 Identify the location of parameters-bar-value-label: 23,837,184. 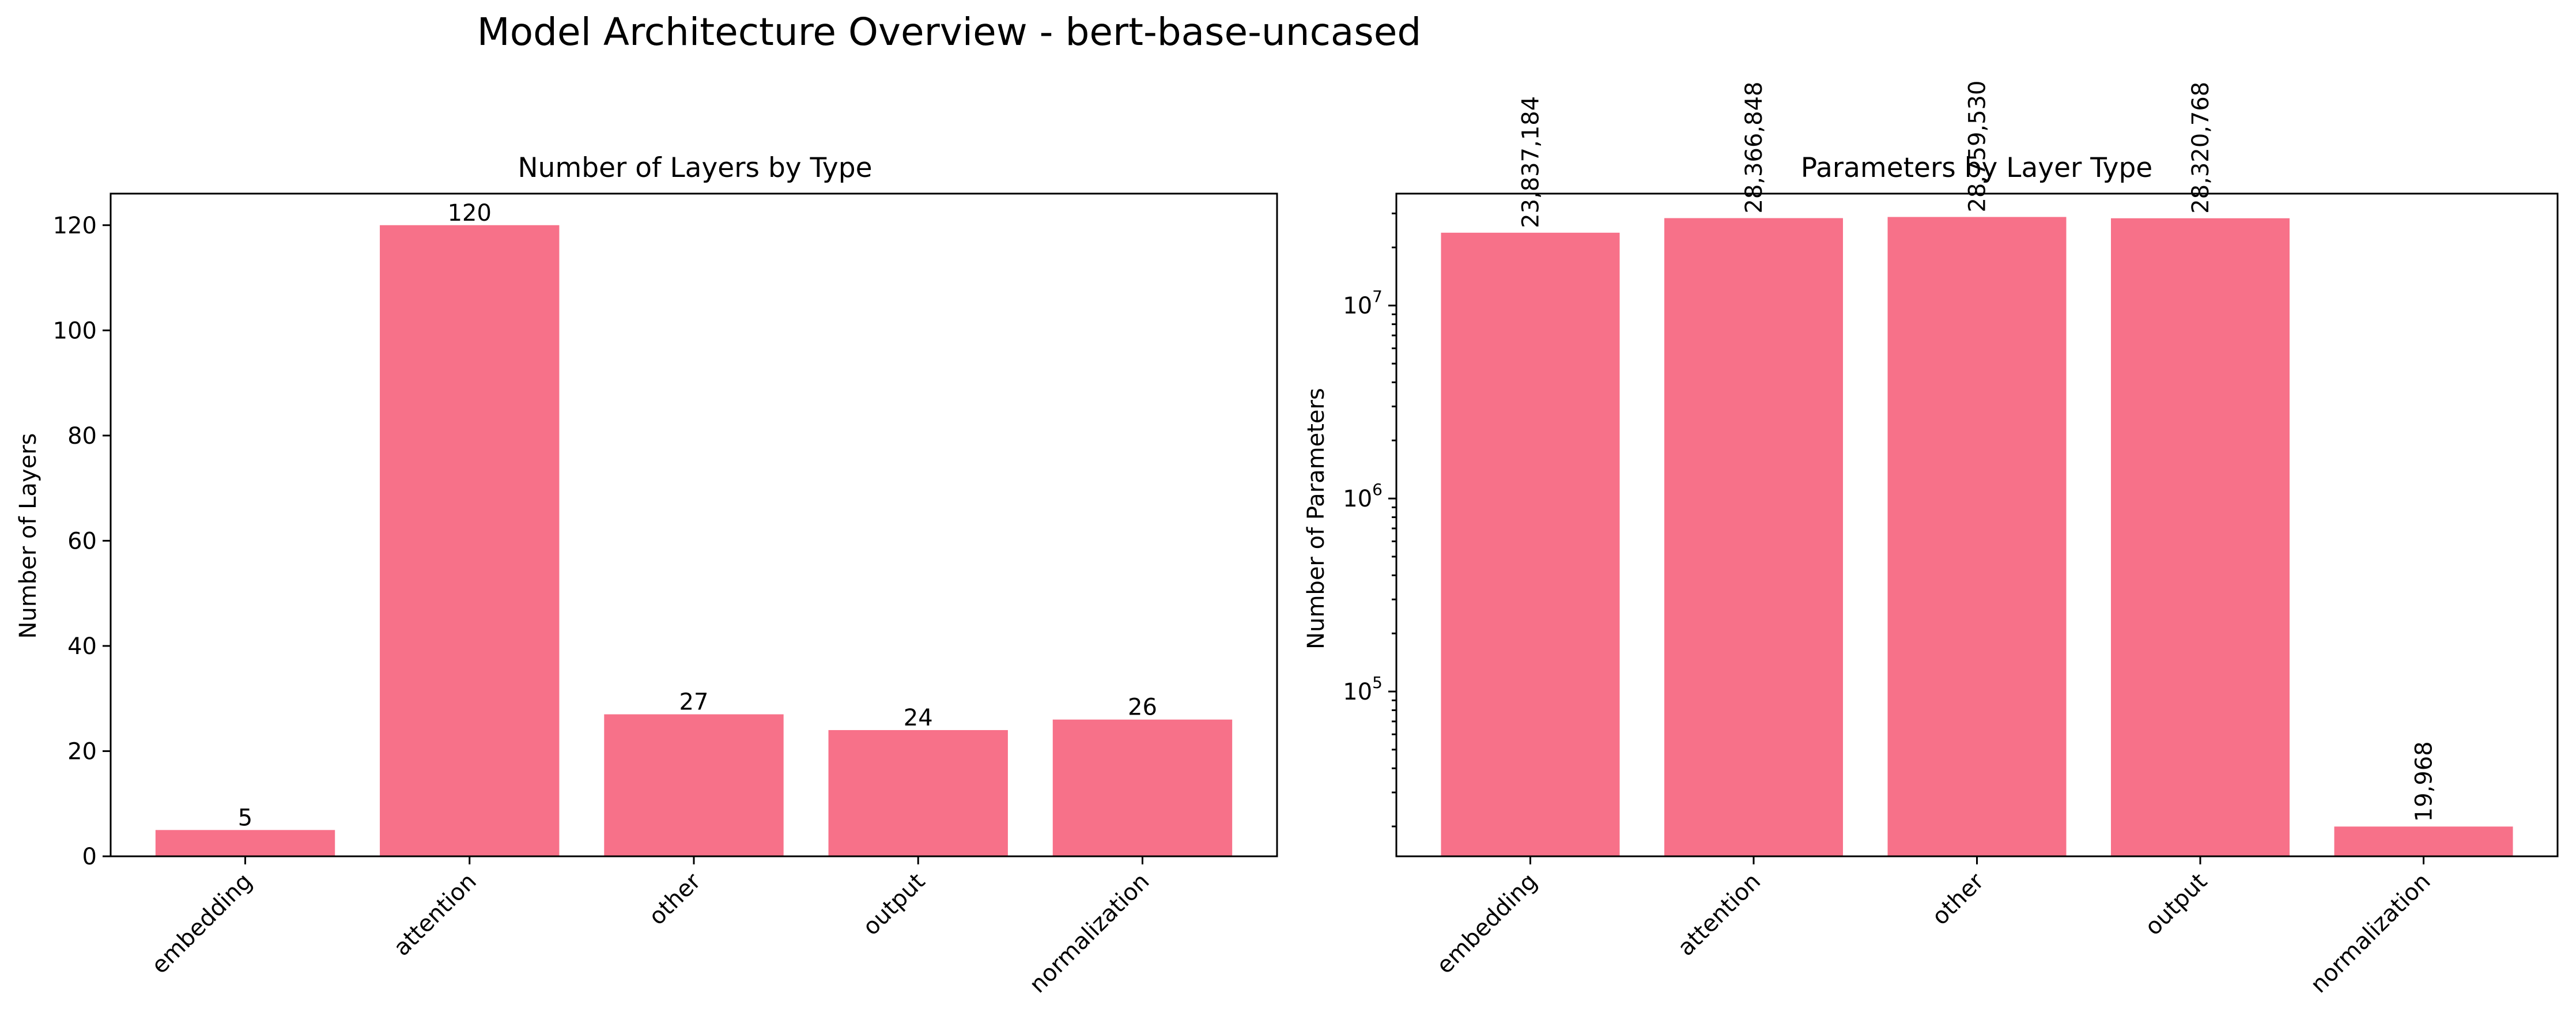
(1531, 162).